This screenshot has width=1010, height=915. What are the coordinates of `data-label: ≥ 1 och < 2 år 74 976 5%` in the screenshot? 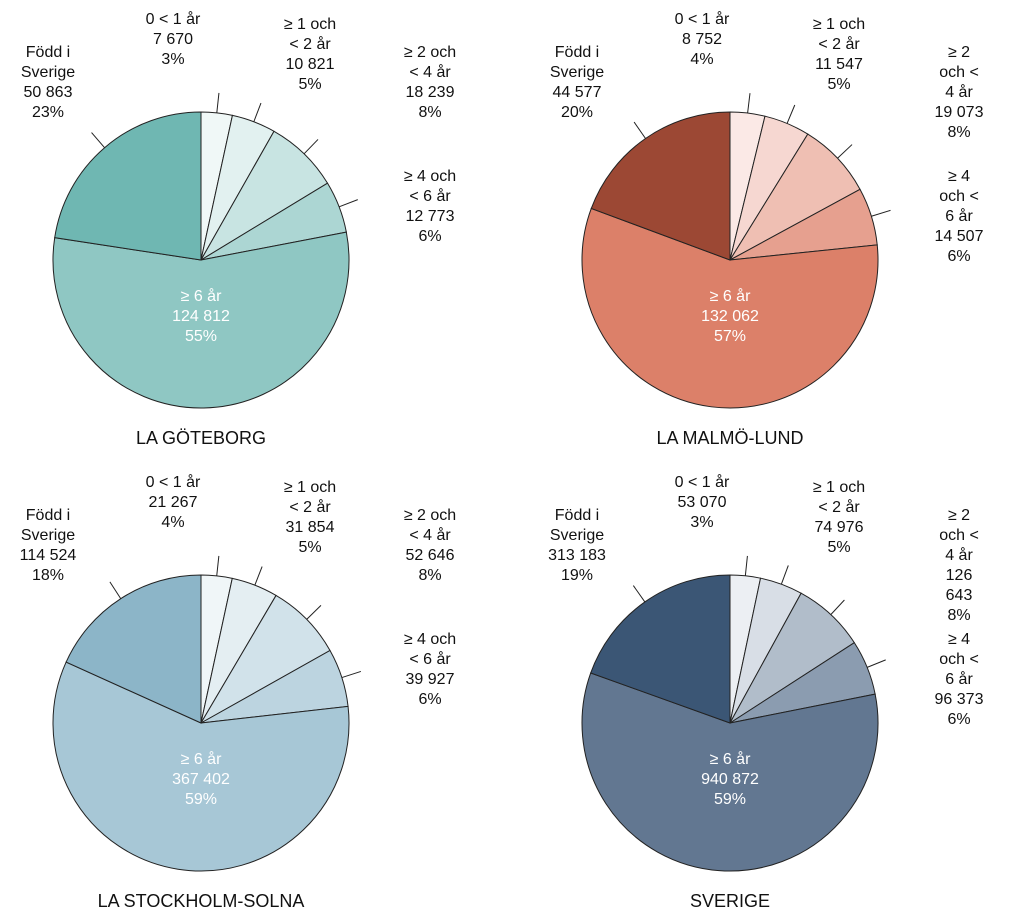 It's located at (839, 518).